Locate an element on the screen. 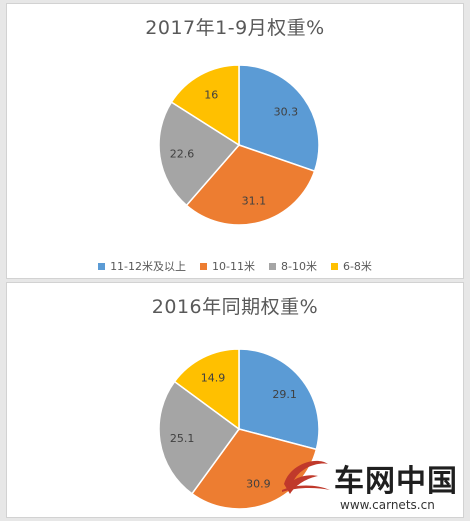  legend-swatch-blue is located at coordinates (102, 266).